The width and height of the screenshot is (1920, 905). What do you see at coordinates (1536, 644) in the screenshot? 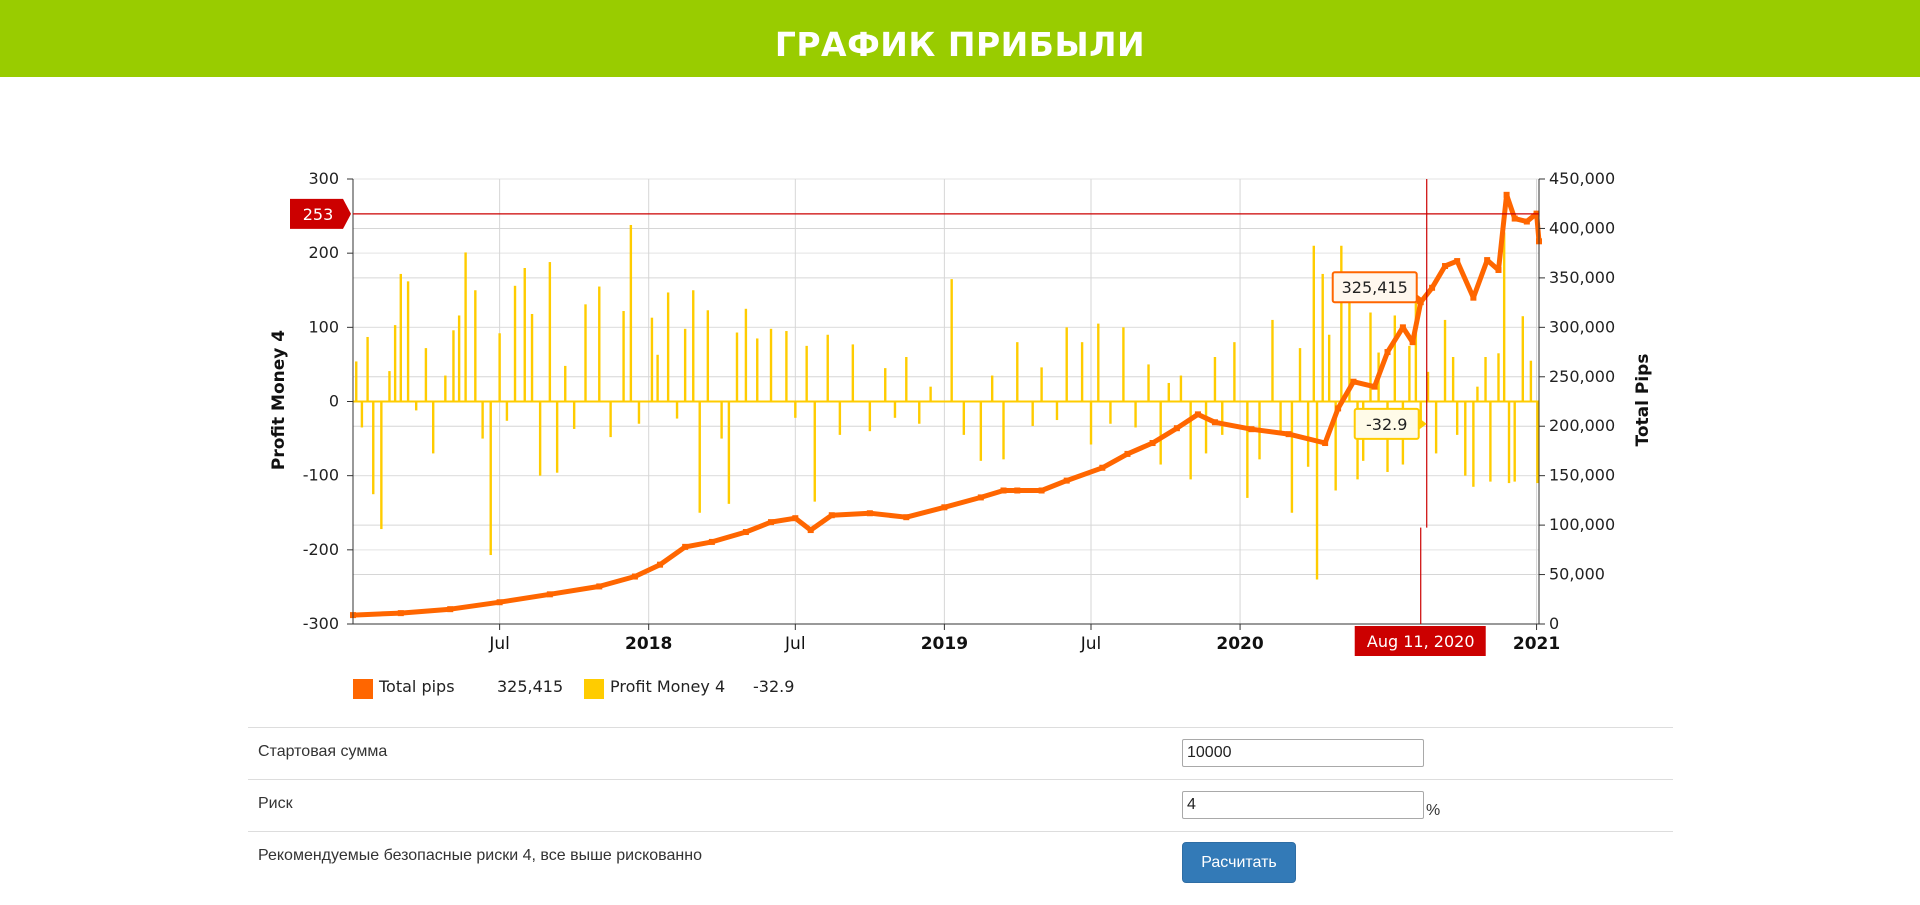
I see `x-tick-label: 2021` at bounding box center [1536, 644].